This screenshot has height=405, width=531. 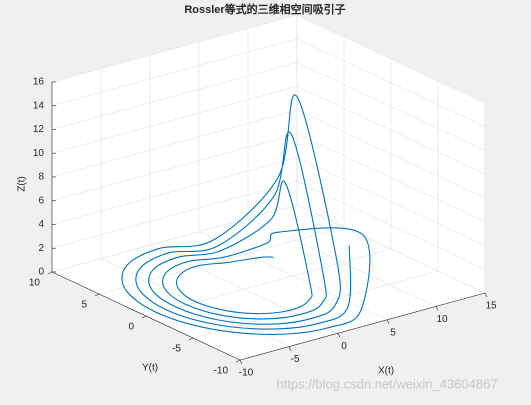 What do you see at coordinates (41, 248) in the screenshot?
I see `z-tick-label: 2` at bounding box center [41, 248].